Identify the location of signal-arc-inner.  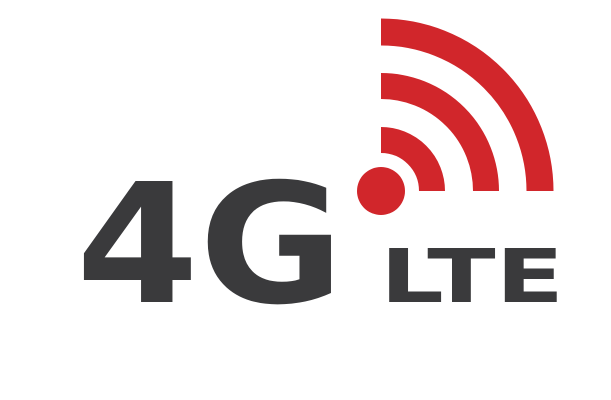
(412, 159).